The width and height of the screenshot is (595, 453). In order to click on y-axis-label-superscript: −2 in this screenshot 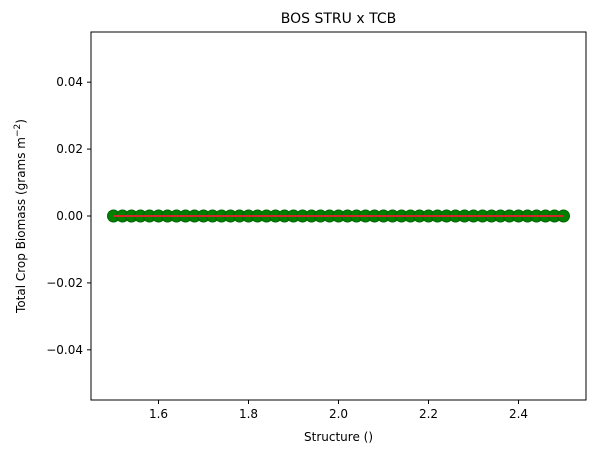, I will do `click(18, 130)`.